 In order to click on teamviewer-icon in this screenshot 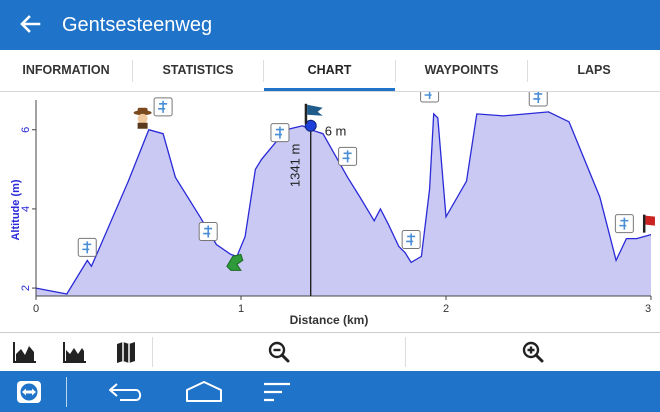, I will do `click(29, 392)`.